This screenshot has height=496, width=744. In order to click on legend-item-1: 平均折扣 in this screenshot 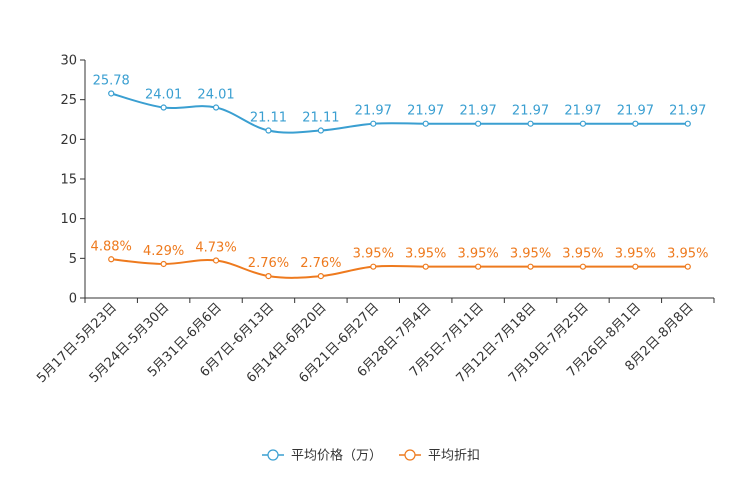, I will do `click(439, 456)`.